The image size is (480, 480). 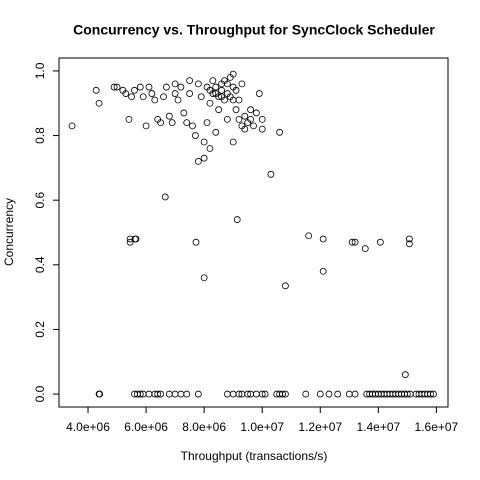 What do you see at coordinates (254, 456) in the screenshot?
I see `x-axis-label: Throughput (transactions/s)` at bounding box center [254, 456].